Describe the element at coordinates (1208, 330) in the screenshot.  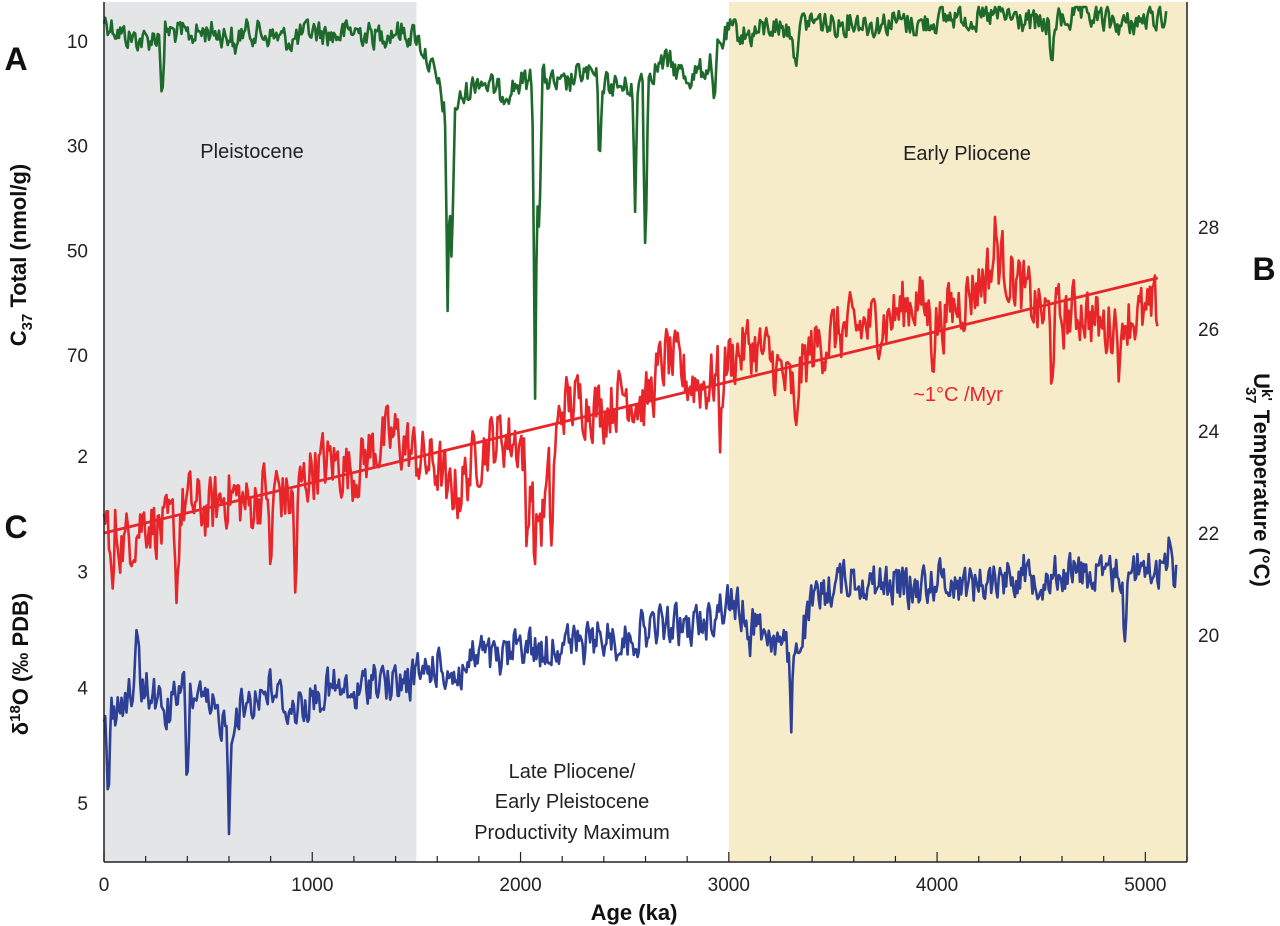
I see `y-tick-label-b: 26` at that location.